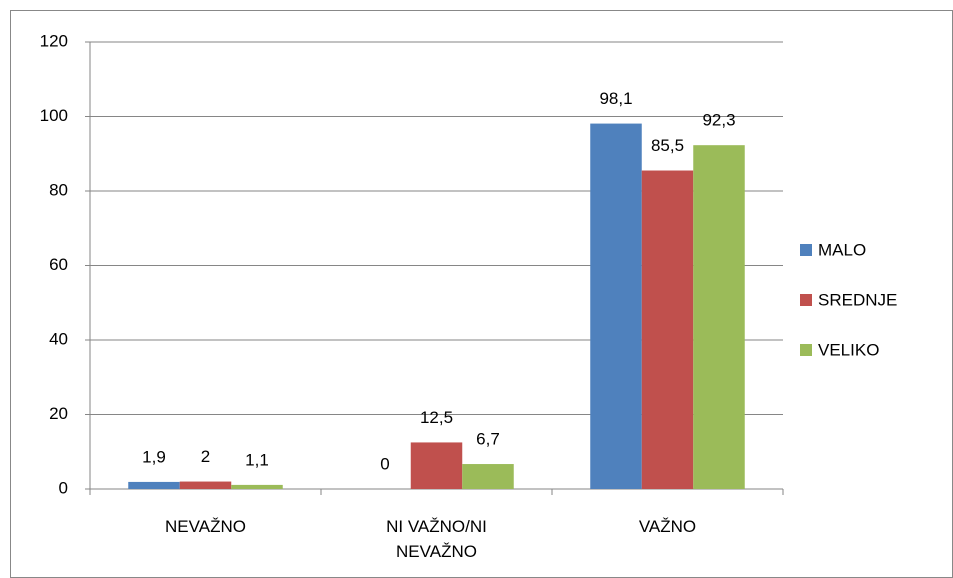 The image size is (953, 578). I want to click on data-label: 2, so click(205, 456).